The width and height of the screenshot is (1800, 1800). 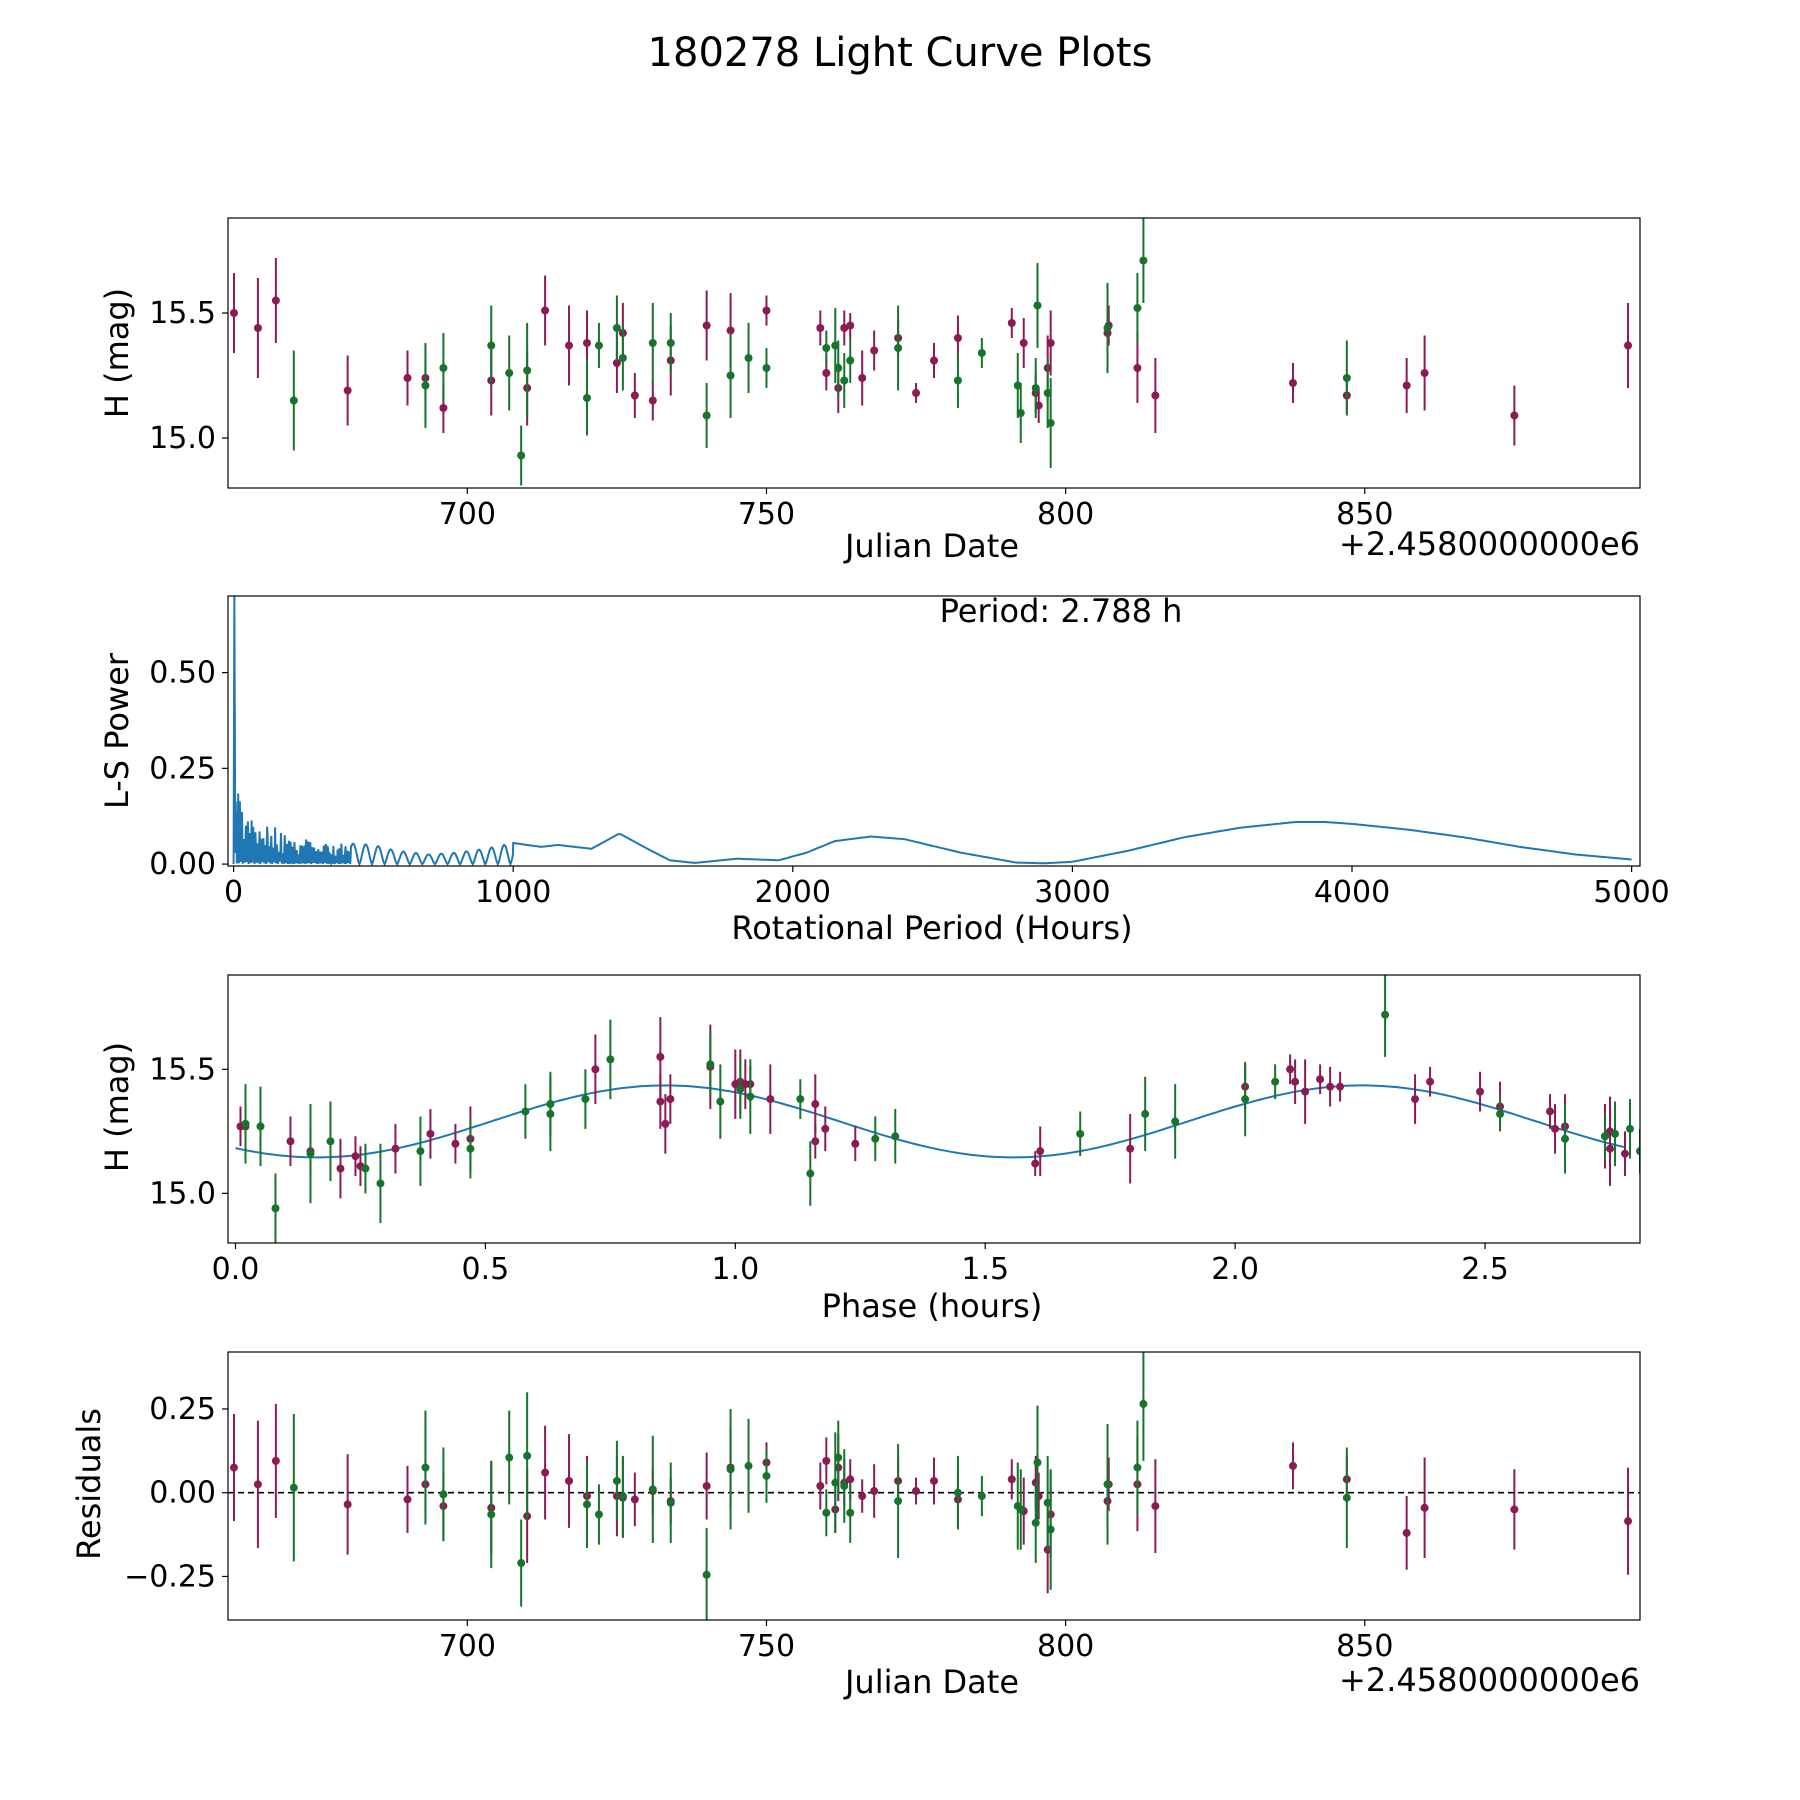 I want to click on y-tick-label: 0.50, so click(x=182, y=673).